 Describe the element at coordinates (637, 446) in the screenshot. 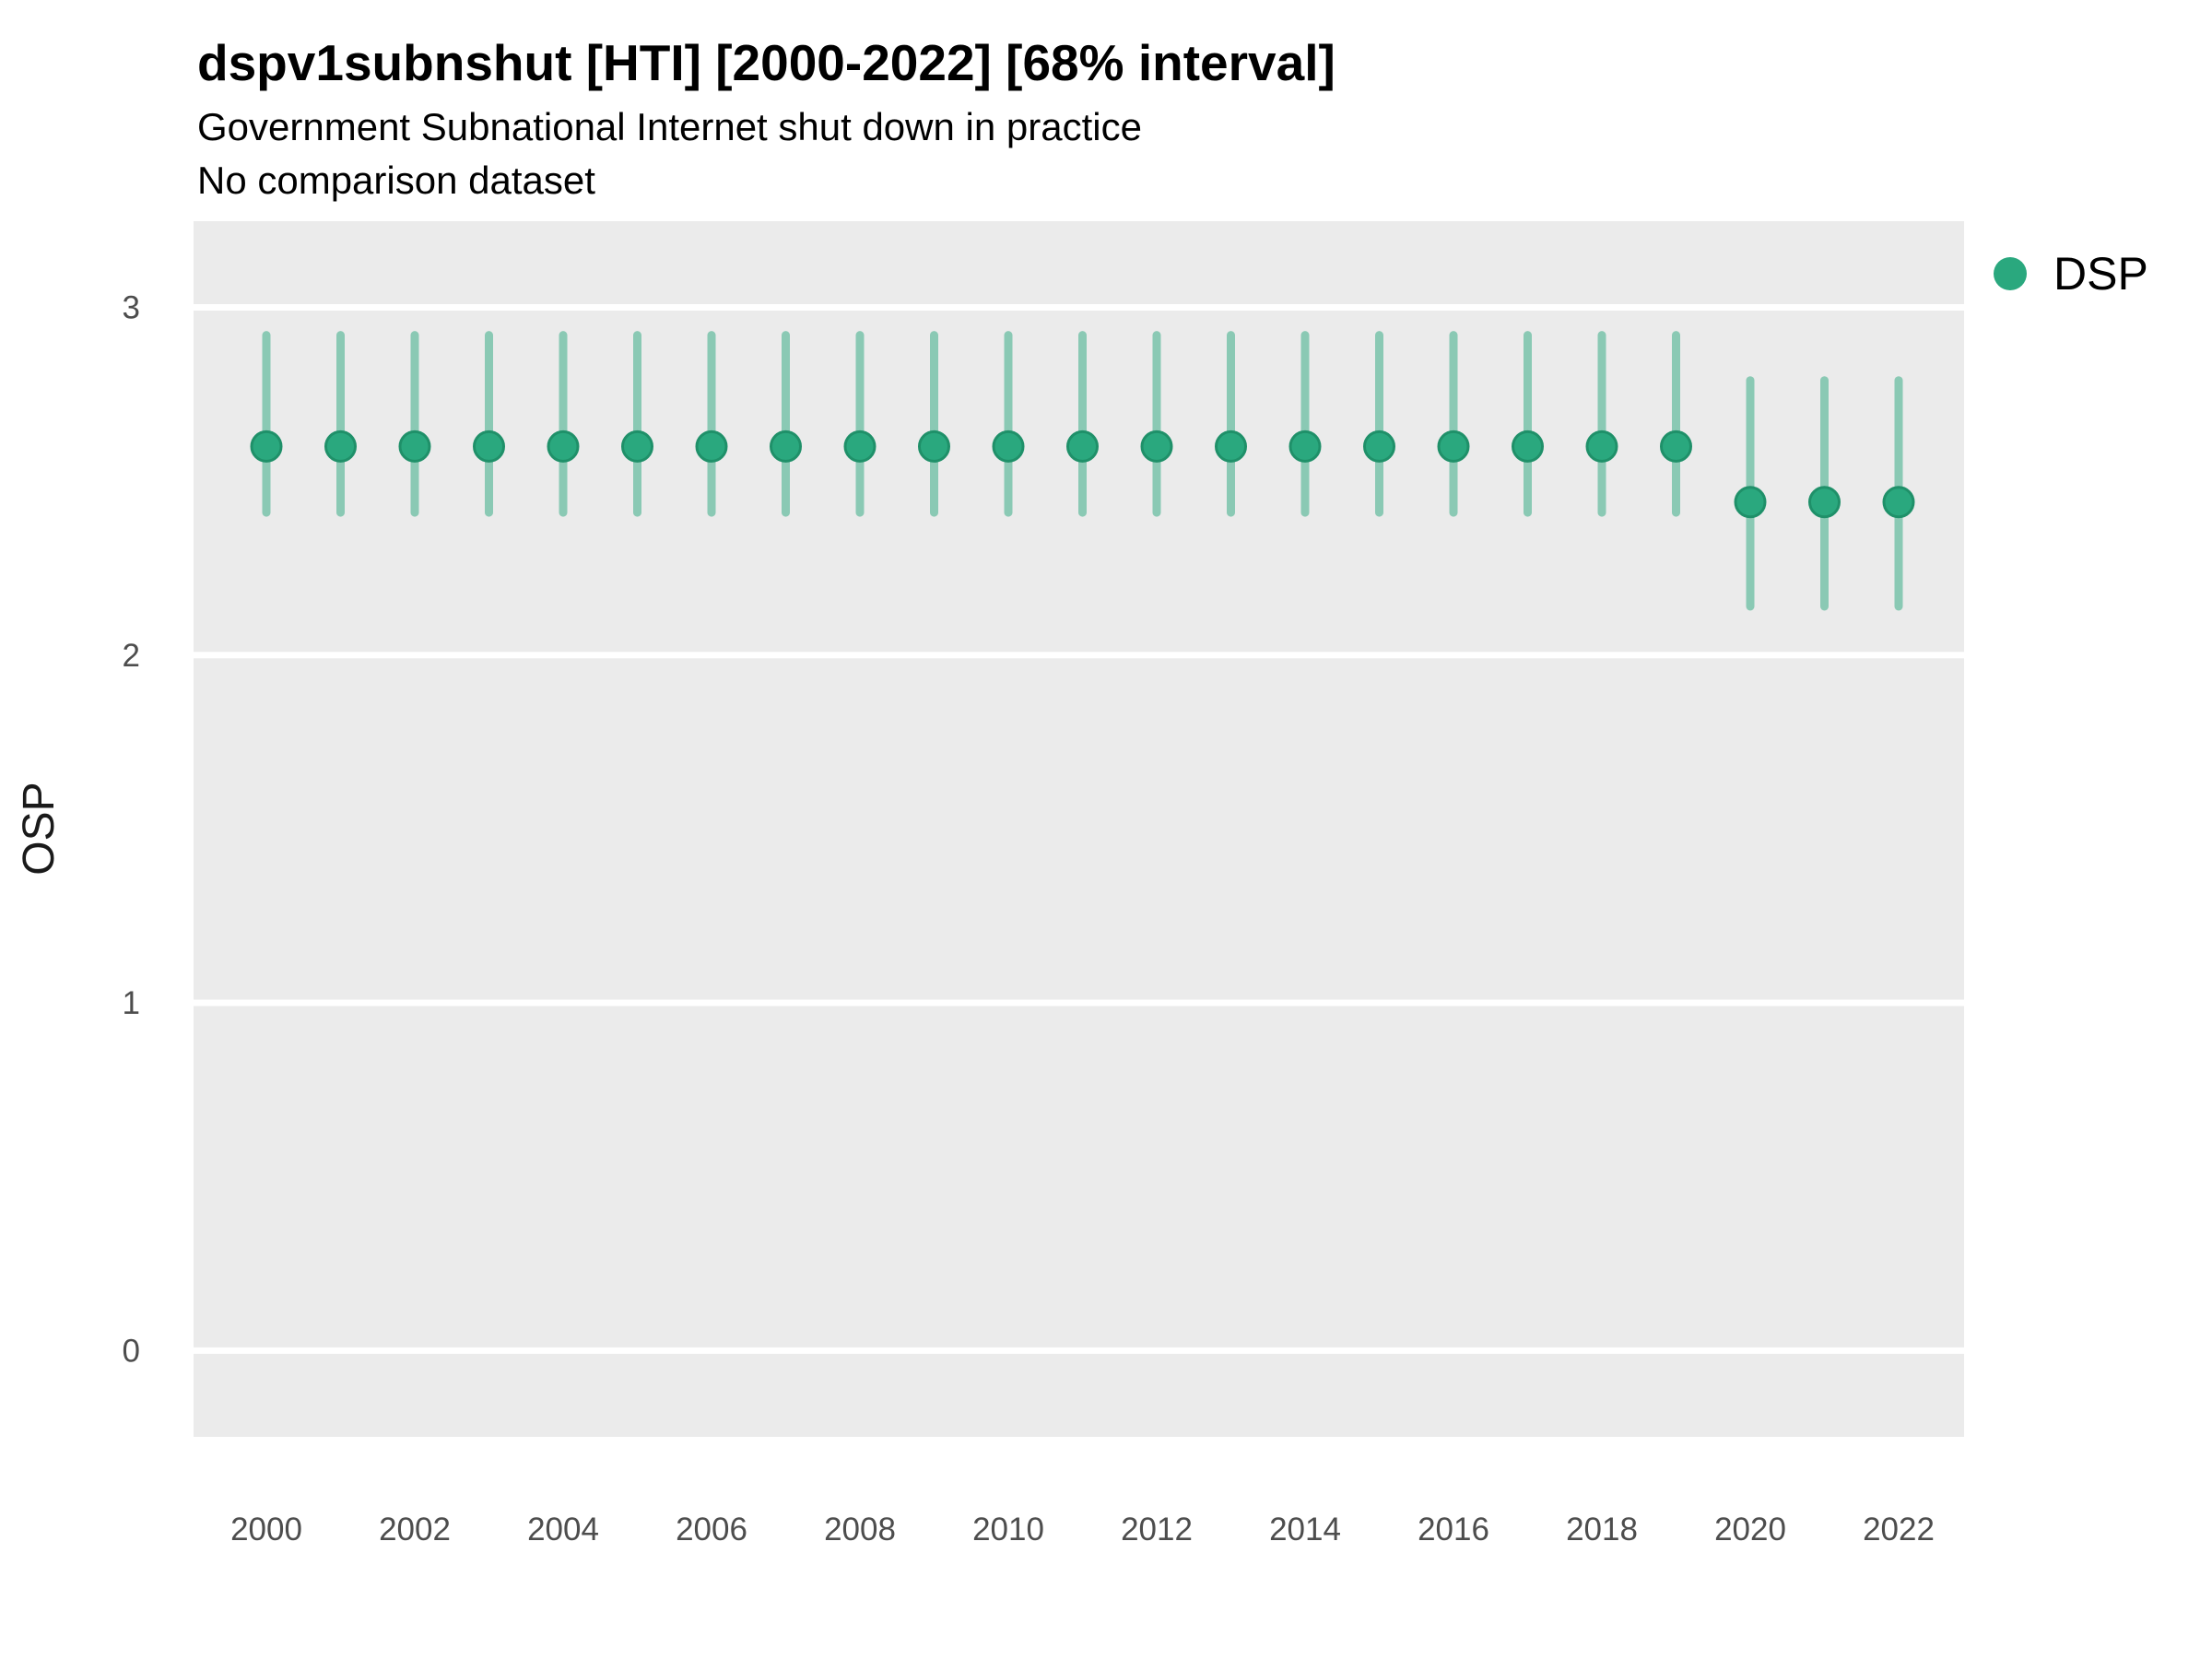

I see `point-DSP-2005` at that location.